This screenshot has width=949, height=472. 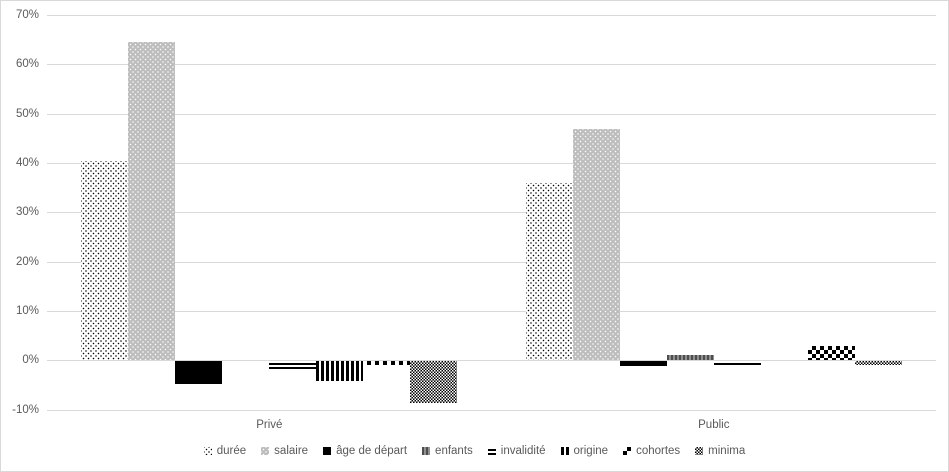 What do you see at coordinates (27, 261) in the screenshot?
I see `y-axis-tick-label: 20%` at bounding box center [27, 261].